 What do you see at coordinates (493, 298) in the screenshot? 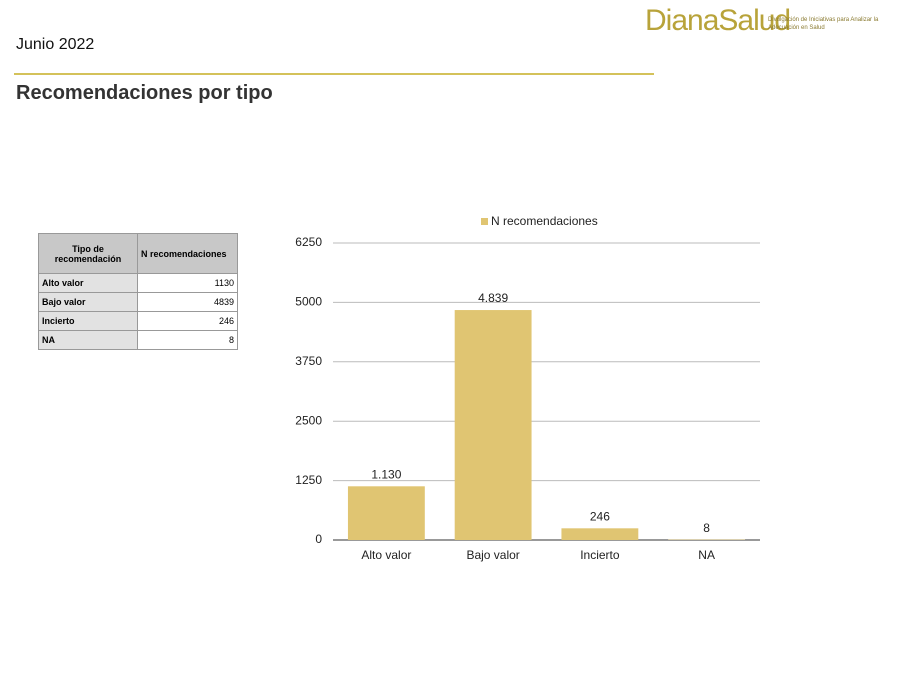
I see `value-label: 4.839` at bounding box center [493, 298].